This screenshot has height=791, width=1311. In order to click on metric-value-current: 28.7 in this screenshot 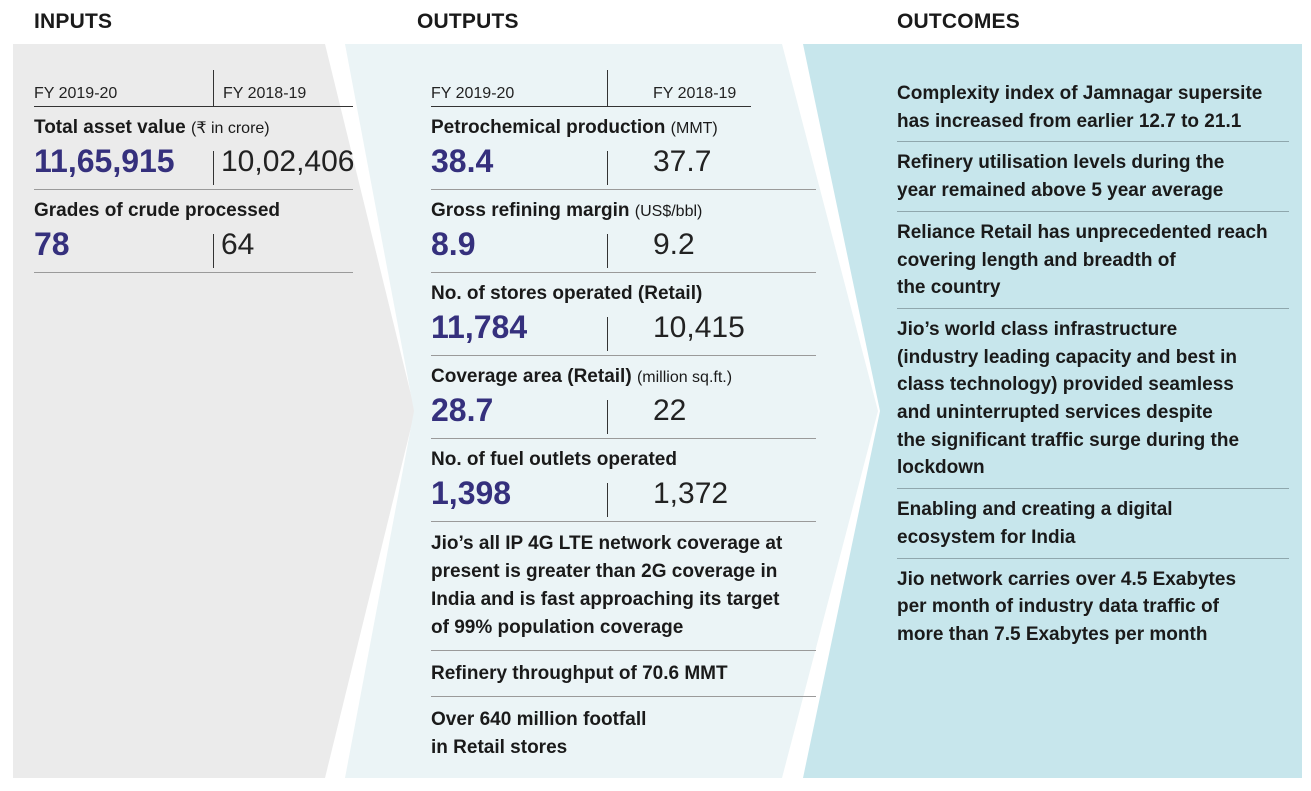, I will do `click(462, 410)`.